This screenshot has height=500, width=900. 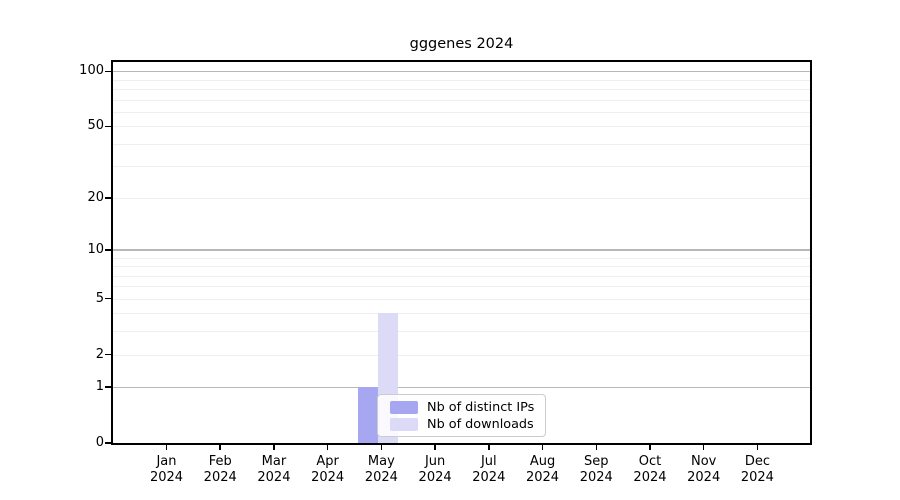 What do you see at coordinates (542, 469) in the screenshot?
I see `x-axis-tick-label: Aug 2024` at bounding box center [542, 469].